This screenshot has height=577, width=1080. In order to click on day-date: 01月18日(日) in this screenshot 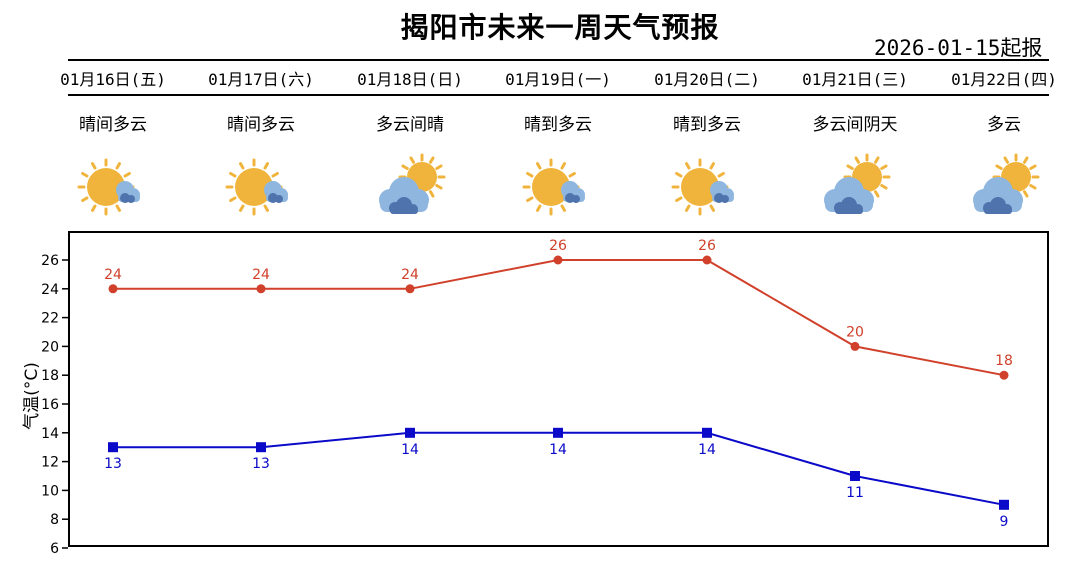, I will do `click(410, 79)`.